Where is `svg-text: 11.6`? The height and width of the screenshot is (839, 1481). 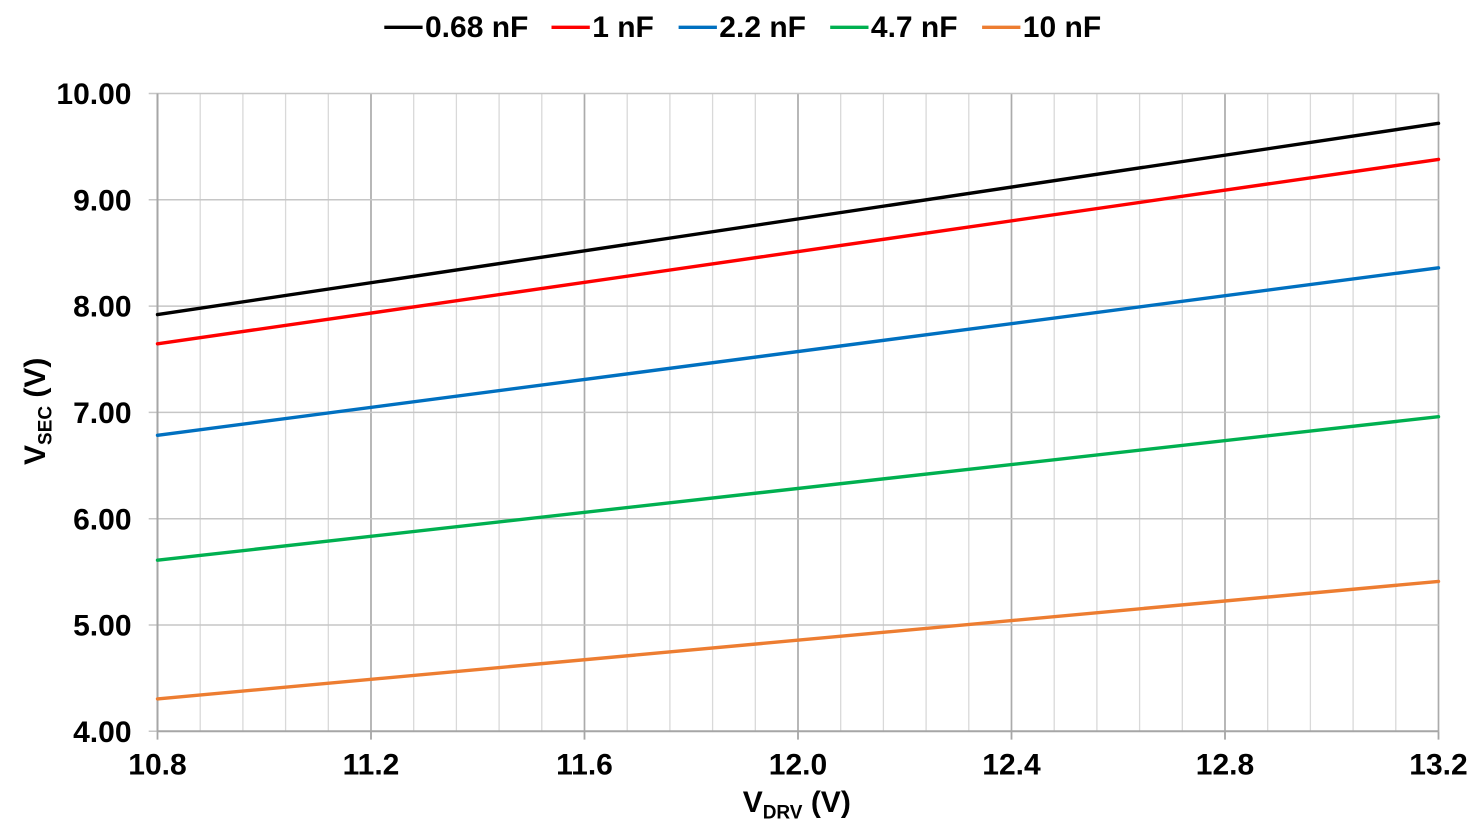
svg-text: 11.6 is located at coordinates (584, 764).